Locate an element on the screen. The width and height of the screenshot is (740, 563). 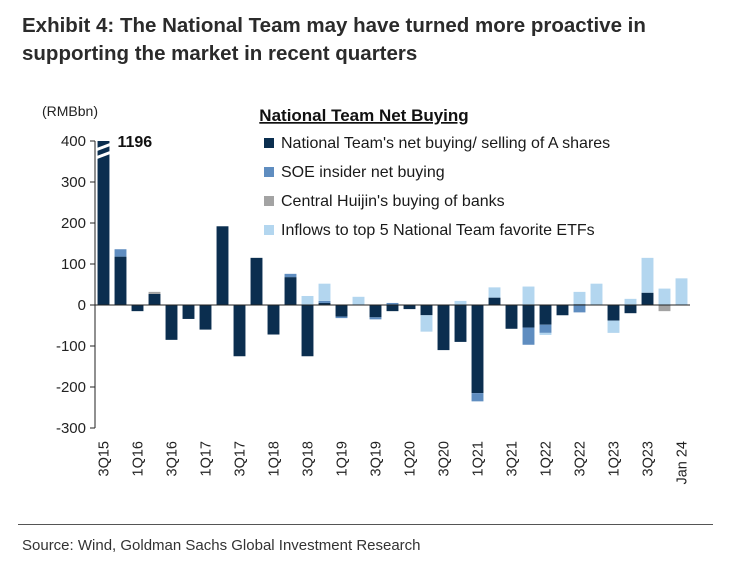
x-tick-label: 3Q17 is located at coordinates (241, 458).